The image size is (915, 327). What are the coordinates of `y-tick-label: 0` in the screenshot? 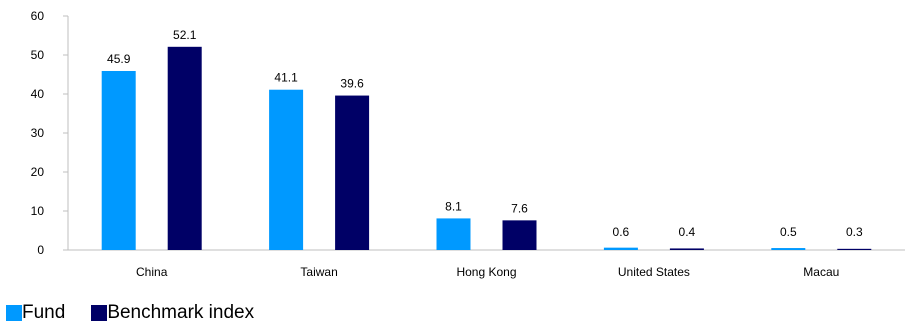 It's located at (40, 250).